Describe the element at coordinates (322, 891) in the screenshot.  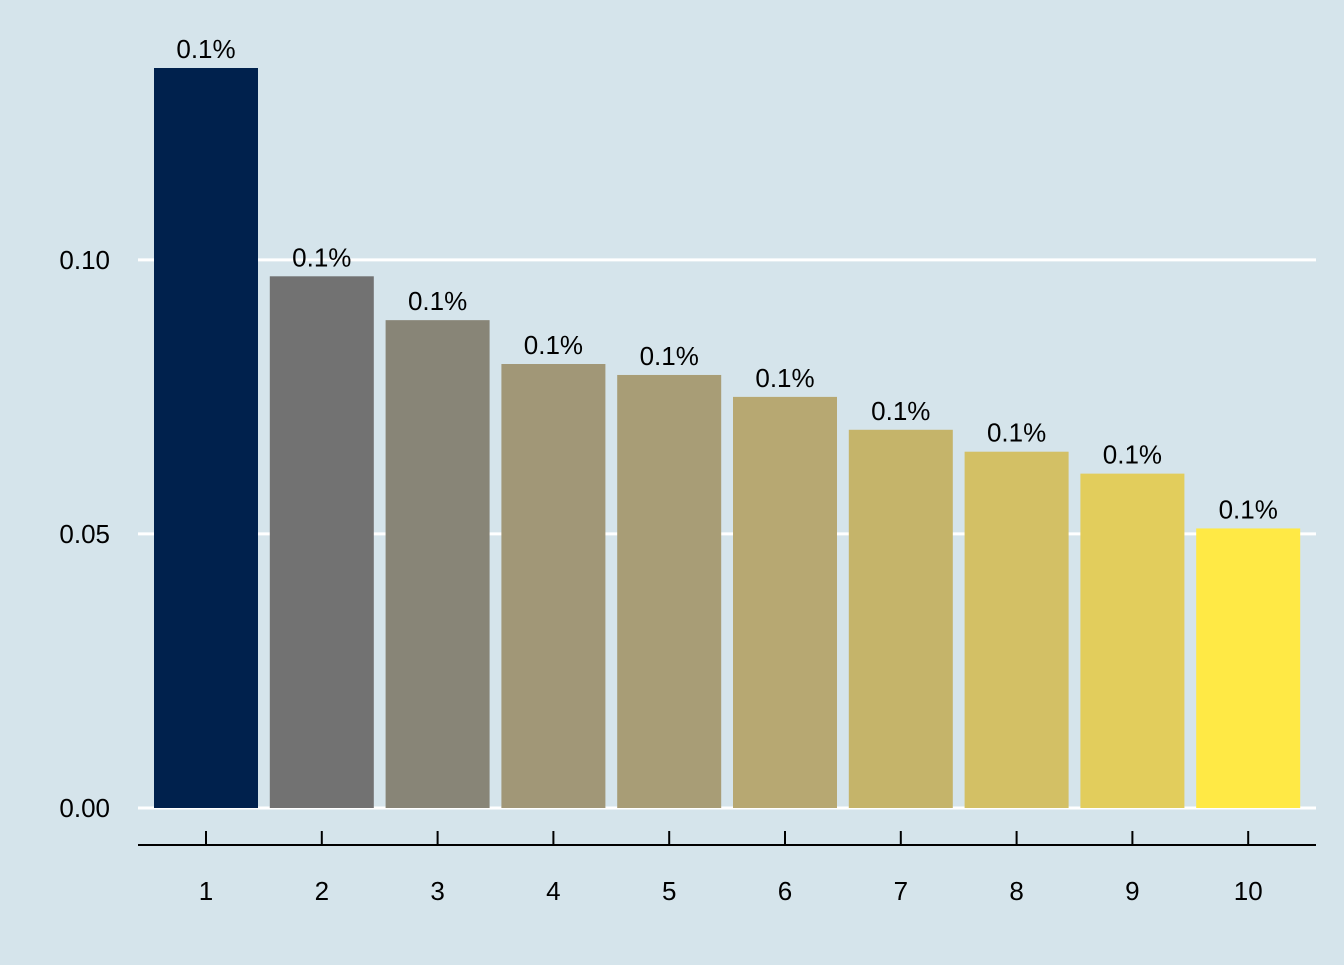
I see `x-tick-label: 2` at that location.